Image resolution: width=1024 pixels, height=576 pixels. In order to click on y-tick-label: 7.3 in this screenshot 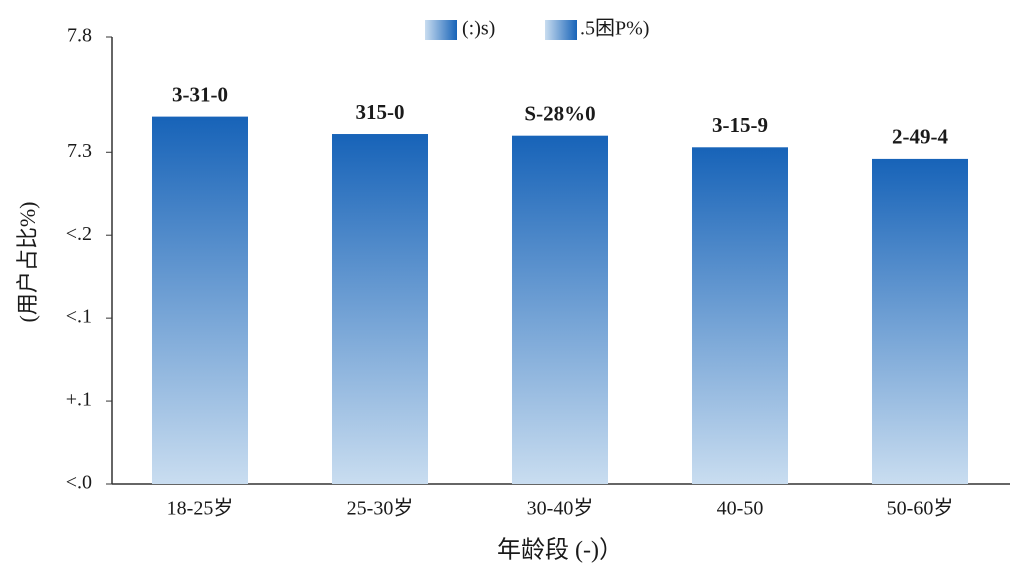, I will do `click(79, 151)`.